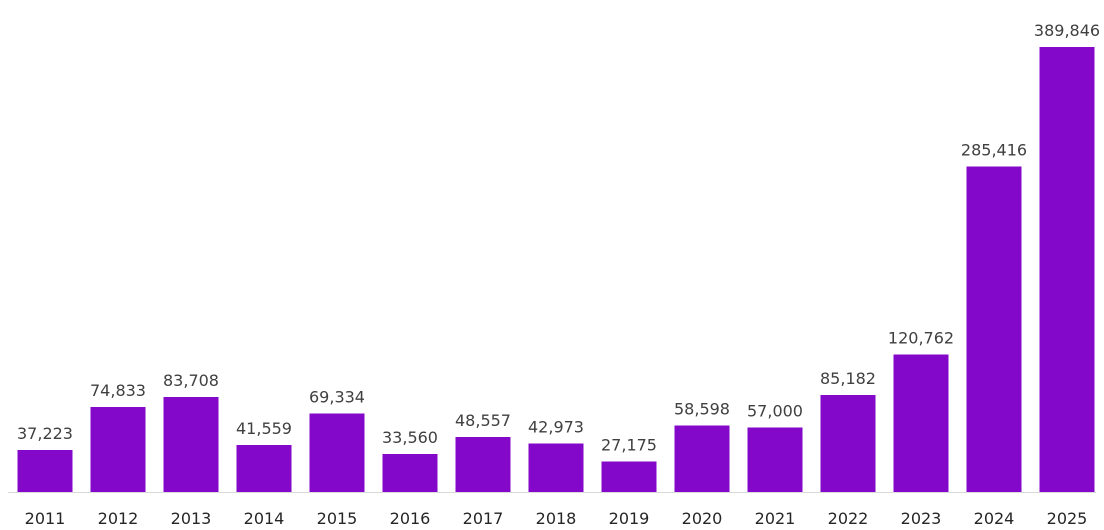 This screenshot has height=530, width=1104. What do you see at coordinates (118, 390) in the screenshot?
I see `value-label-2012: 74,833` at bounding box center [118, 390].